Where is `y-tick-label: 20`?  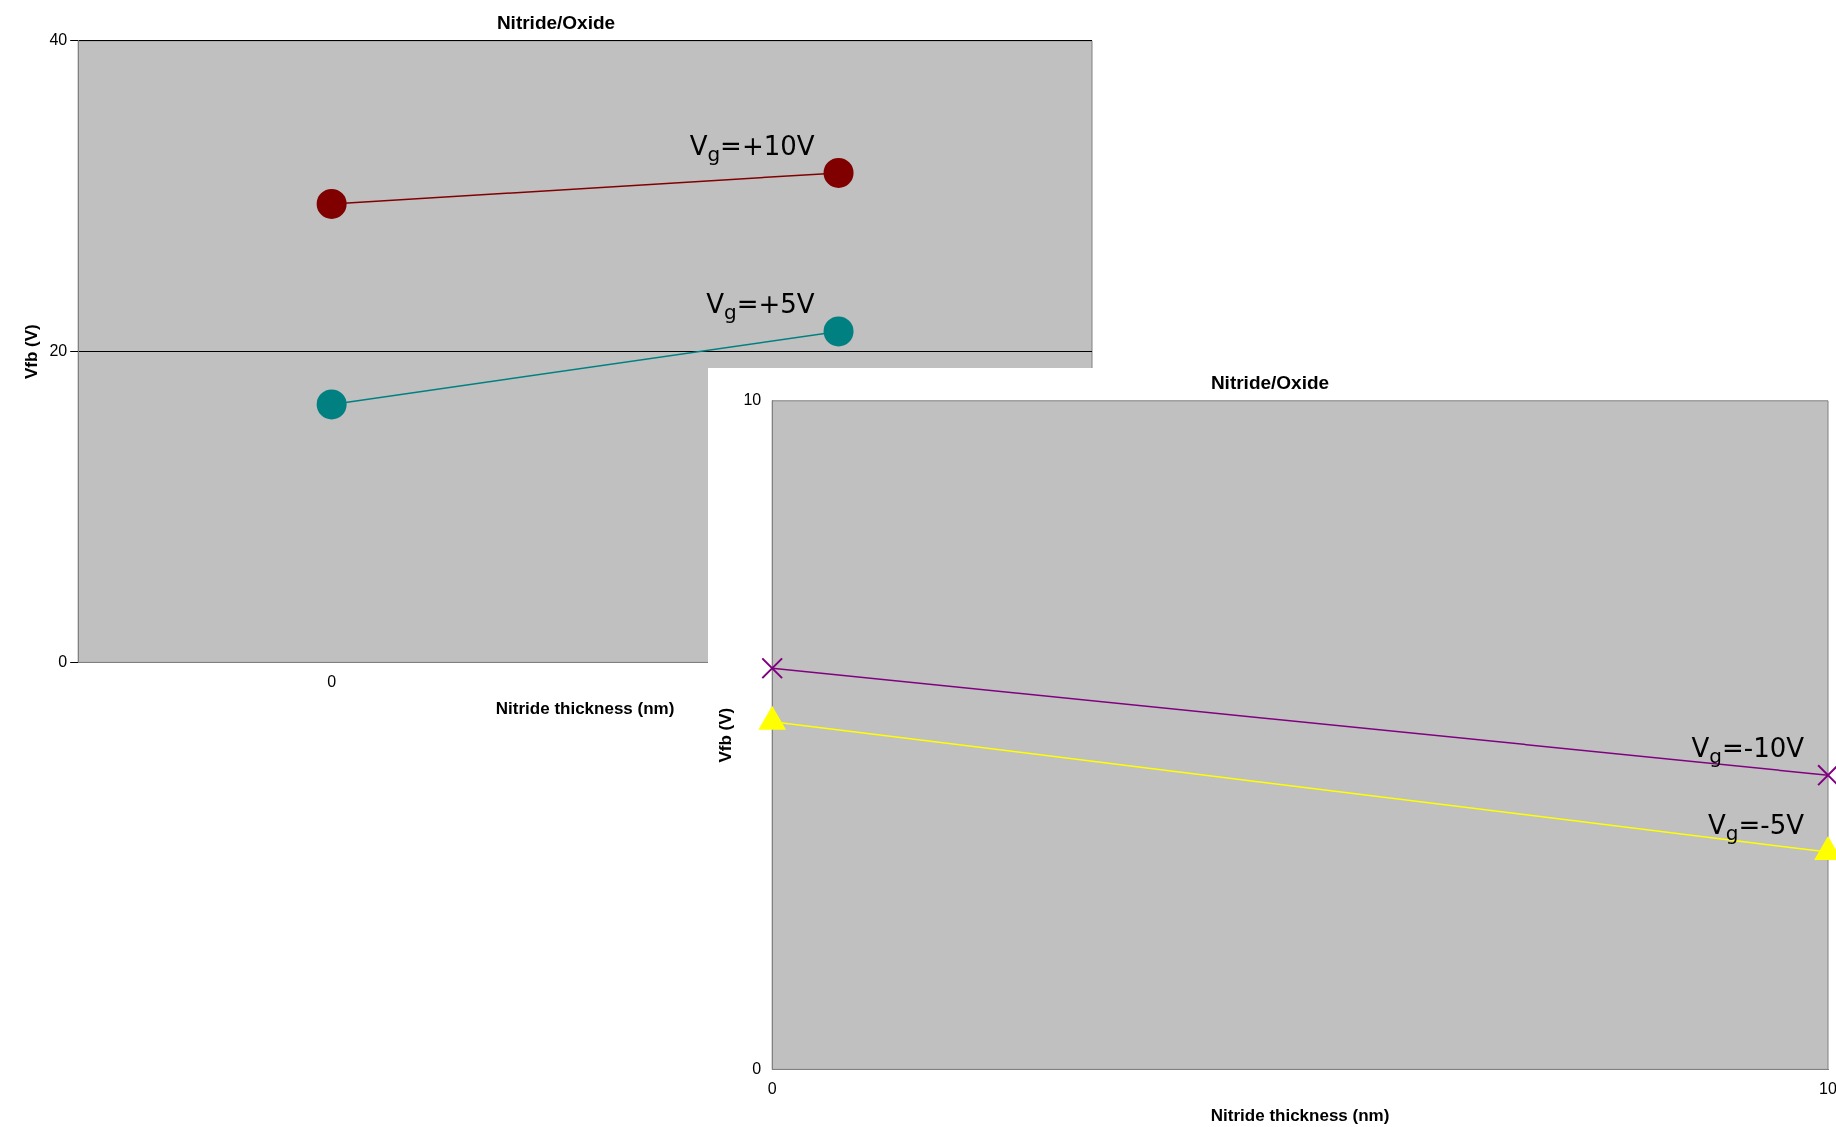
y-tick-label: 20 is located at coordinates (58, 351).